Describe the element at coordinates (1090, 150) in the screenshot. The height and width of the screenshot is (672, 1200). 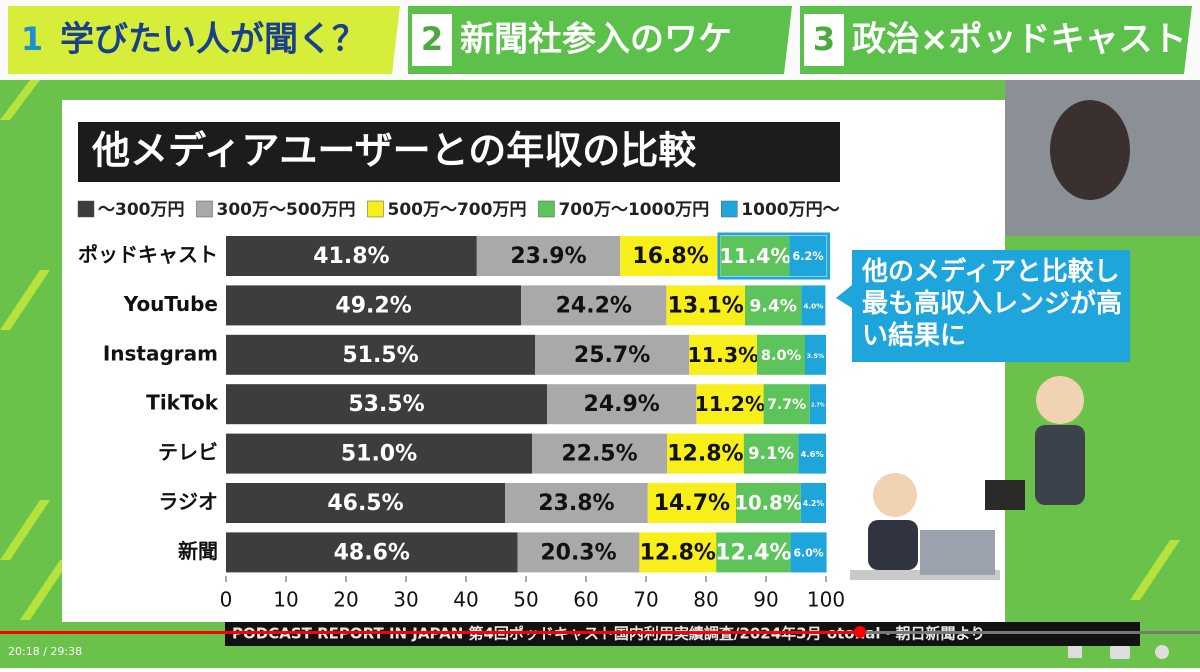
I see `presenter` at that location.